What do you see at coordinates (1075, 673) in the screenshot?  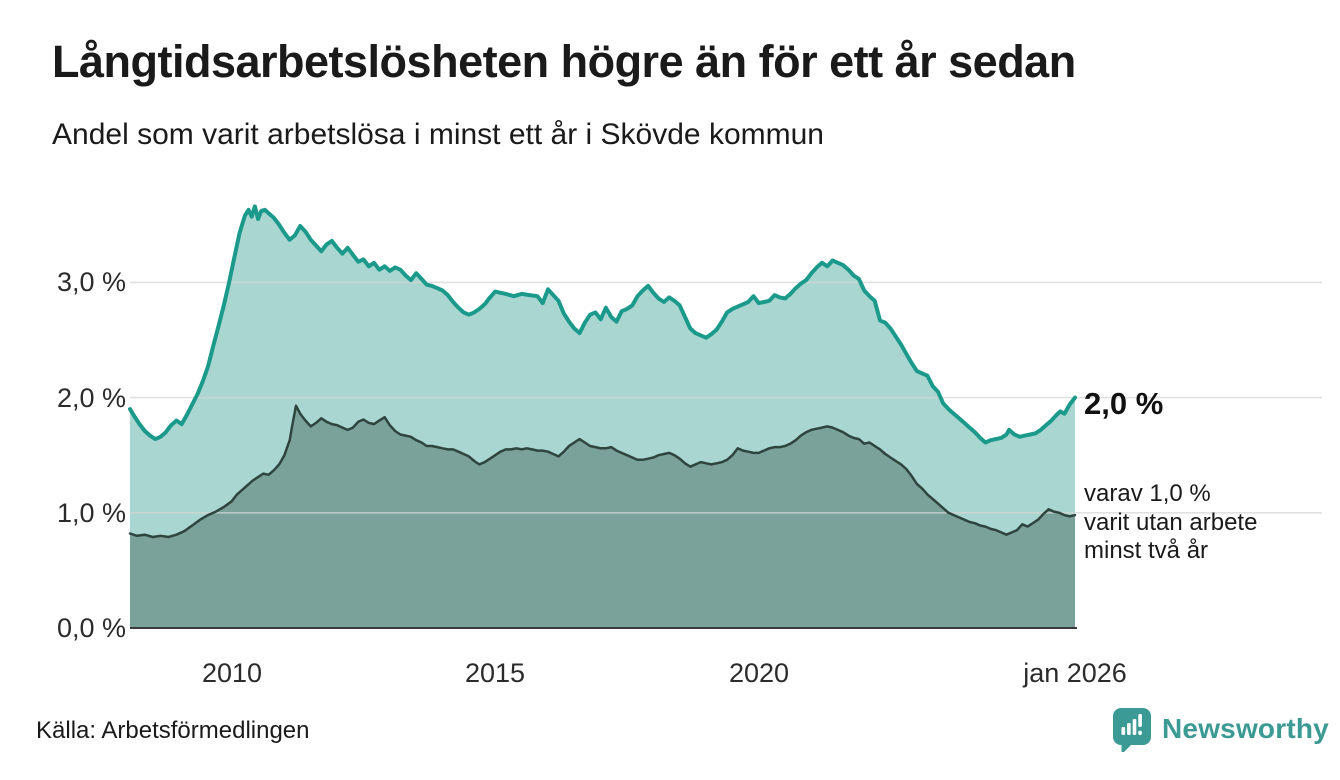 I see `x-tick-label: jan 2026` at bounding box center [1075, 673].